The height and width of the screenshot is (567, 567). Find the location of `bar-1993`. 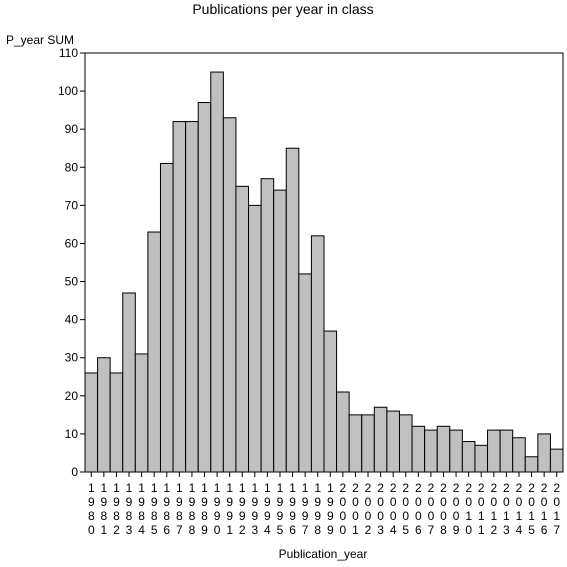

bar-1993 is located at coordinates (255, 338).